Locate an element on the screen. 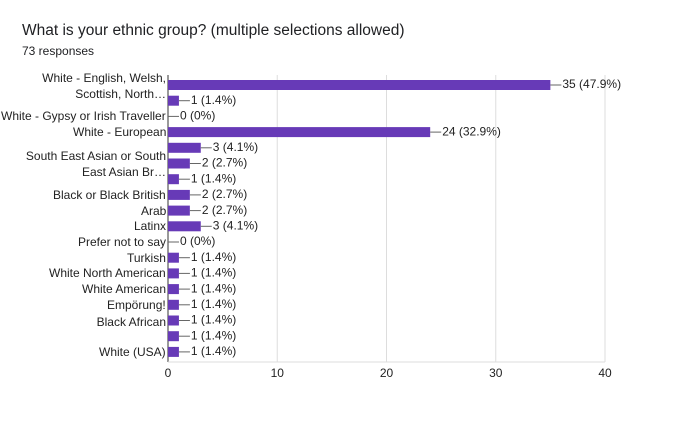 The width and height of the screenshot is (676, 434). chart-subtitle: 73 responses is located at coordinates (58, 51).